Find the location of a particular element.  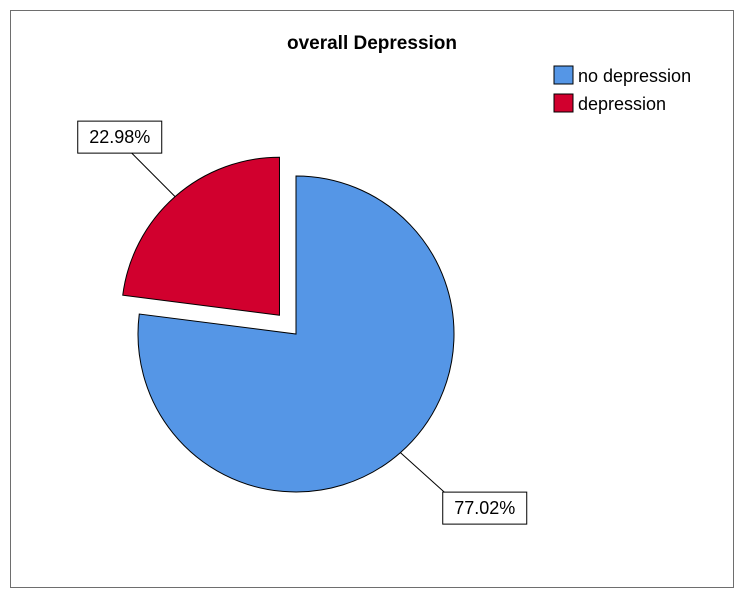

chart-title: overall Depression is located at coordinates (372, 43).